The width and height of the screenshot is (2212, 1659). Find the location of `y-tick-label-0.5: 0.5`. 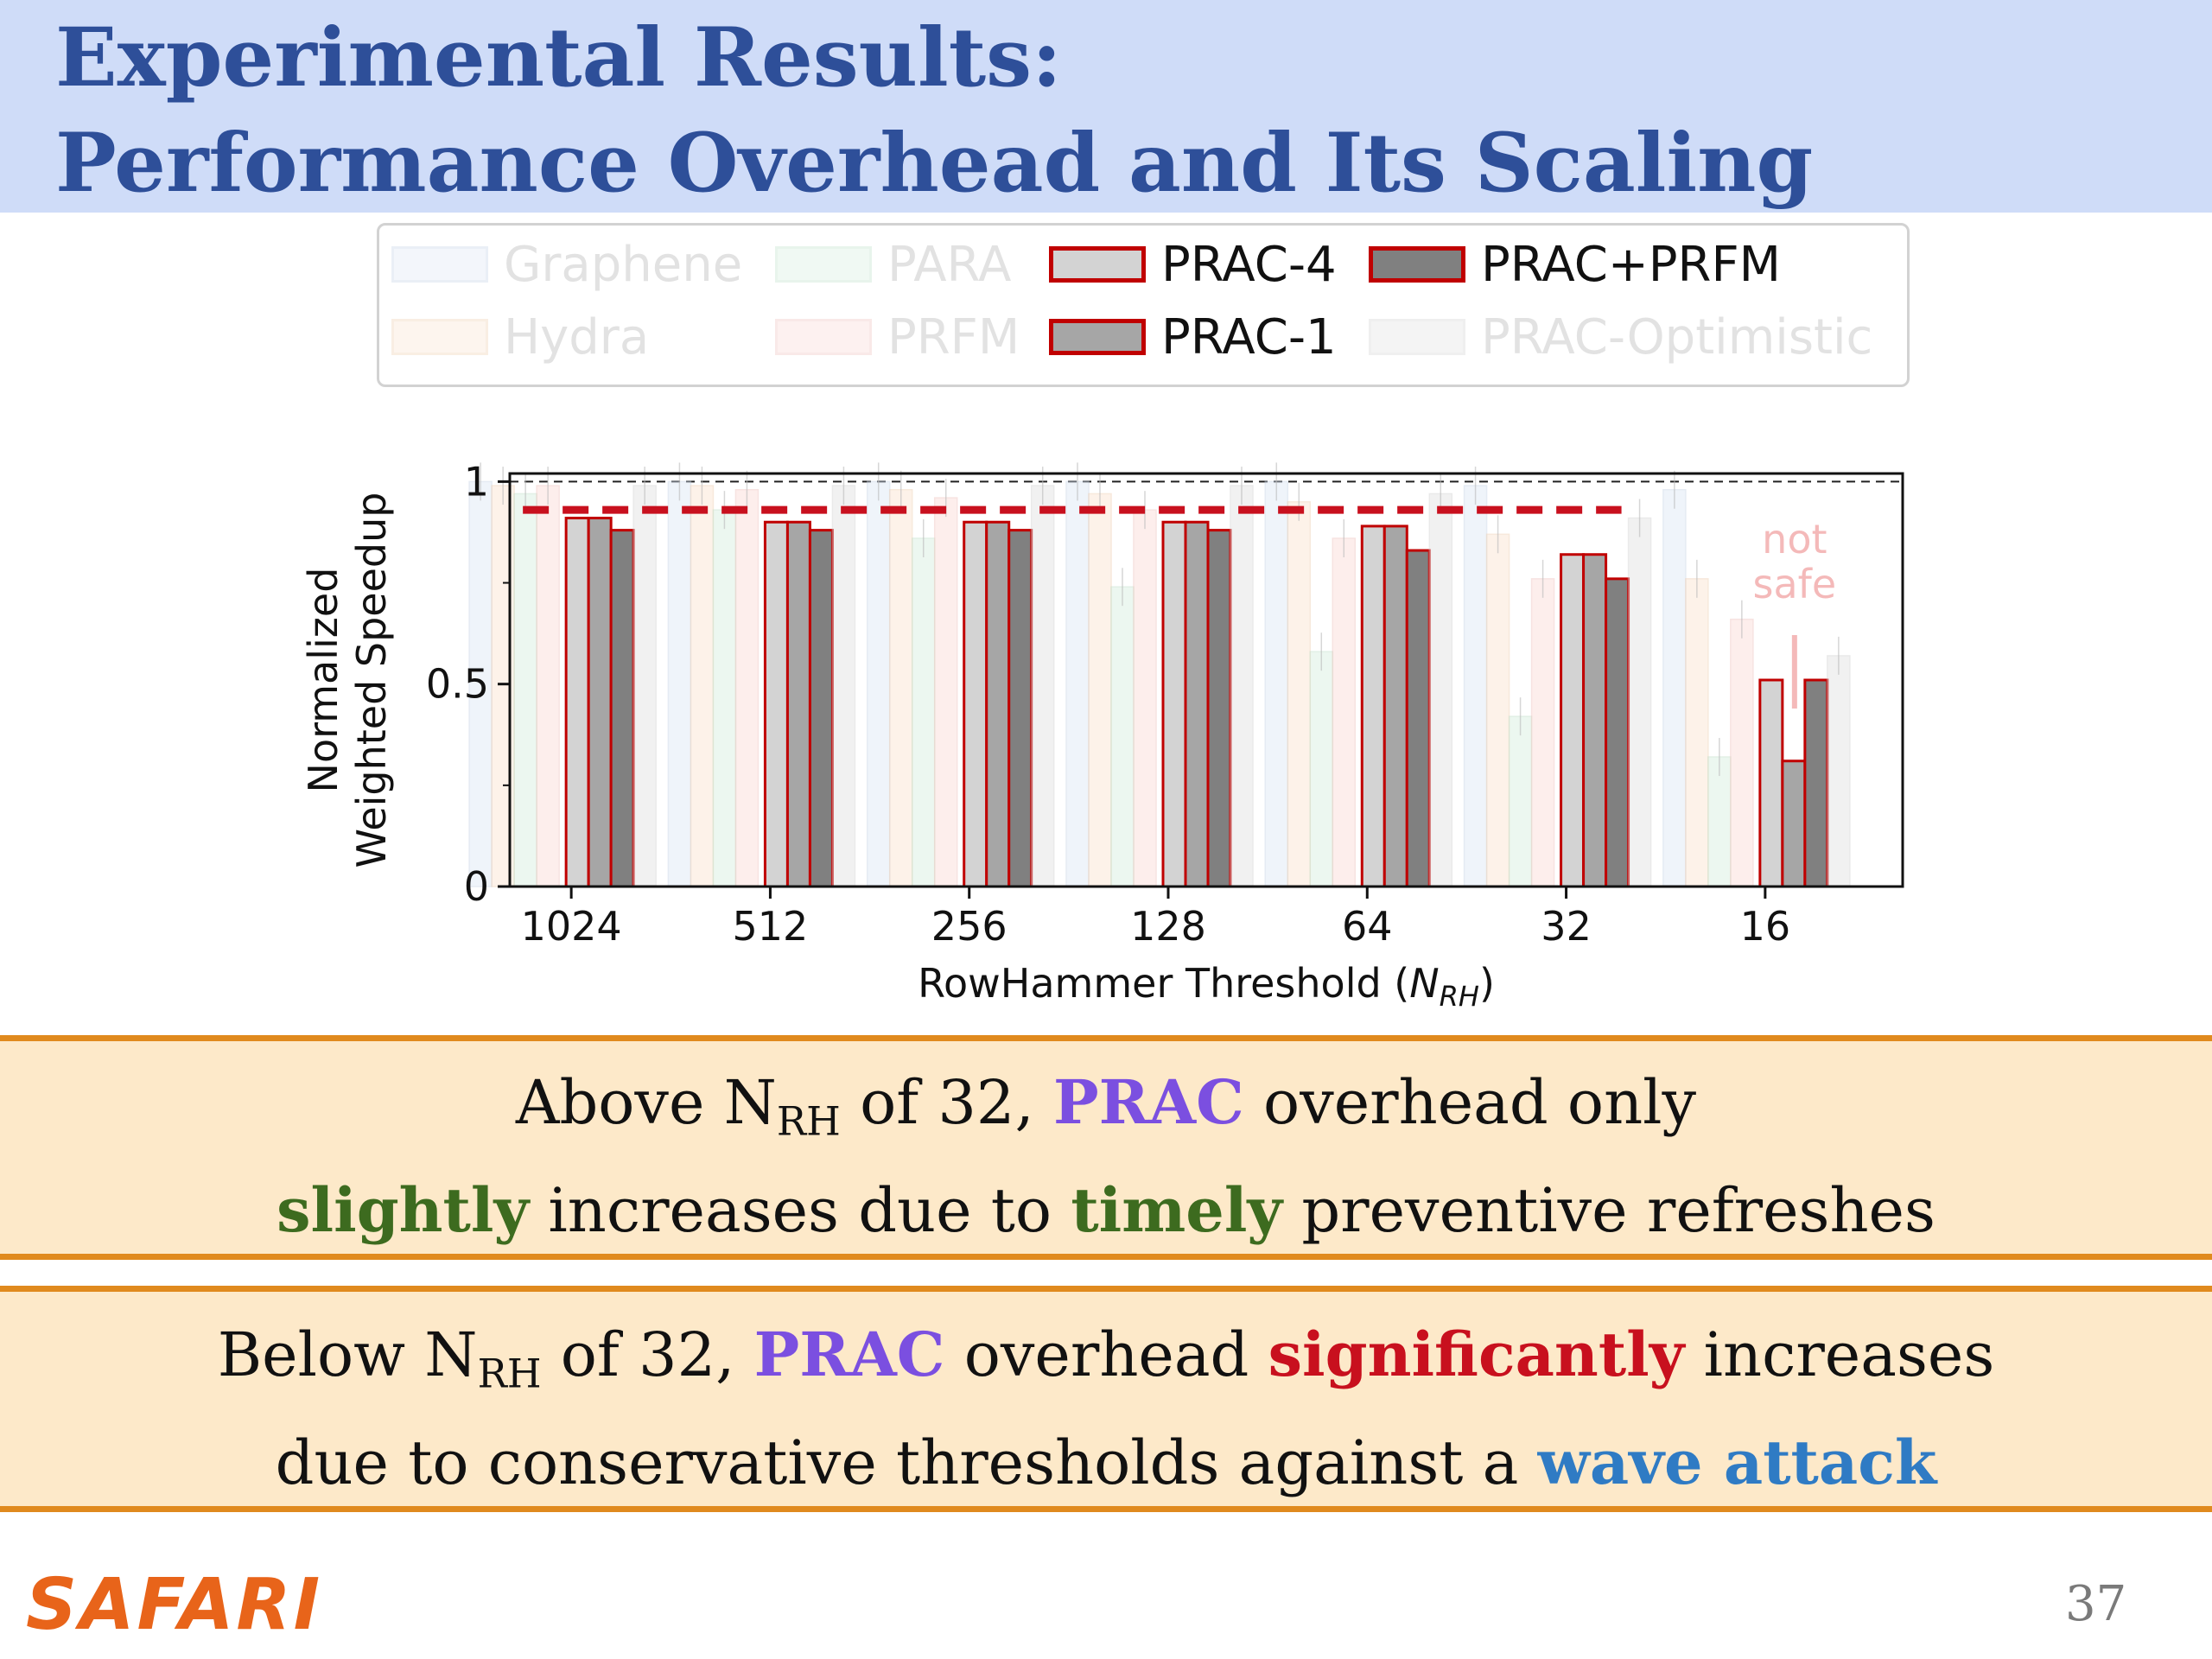

y-tick-label-0.5: 0.5 is located at coordinates (457, 684).